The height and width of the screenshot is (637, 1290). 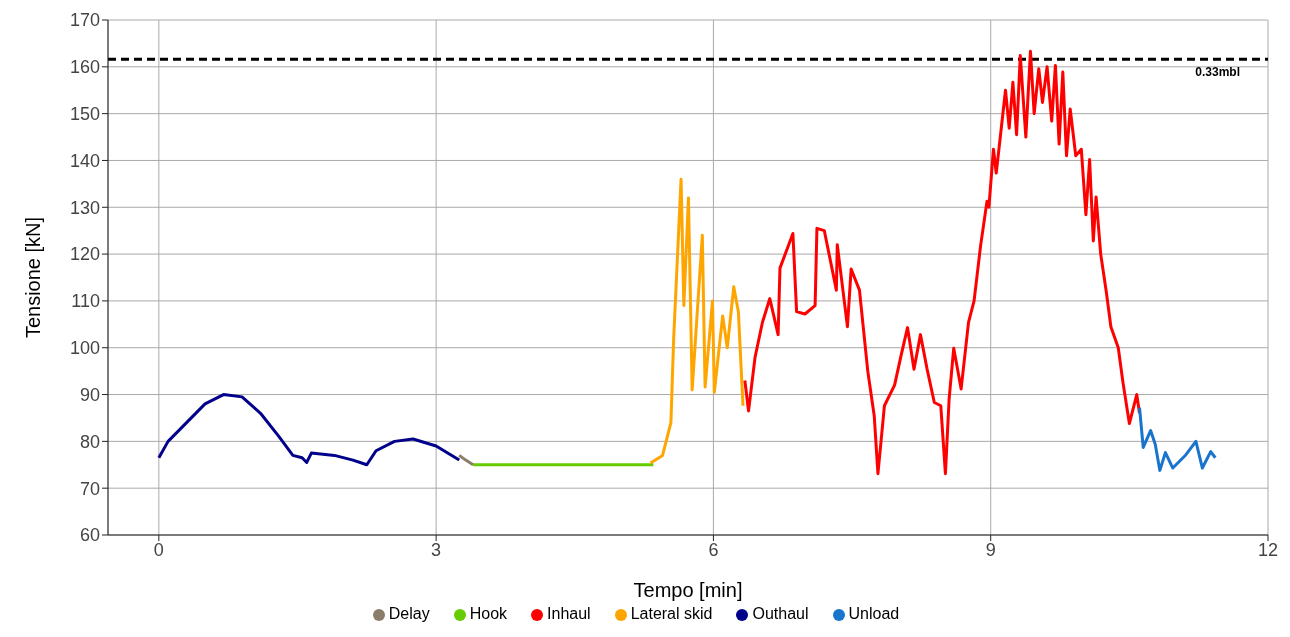 I want to click on y-tick-label: 80, so click(x=89, y=441).